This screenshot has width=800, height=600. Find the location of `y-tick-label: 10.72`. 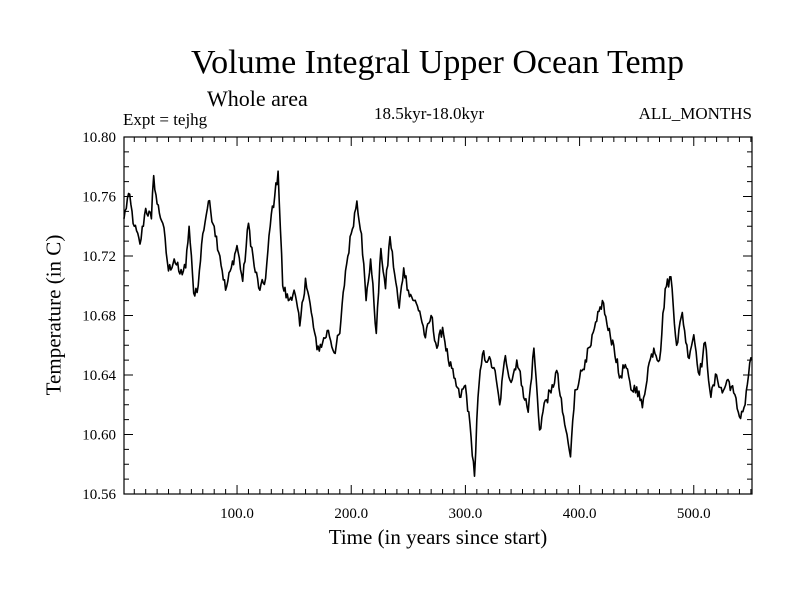

y-tick-label: 10.72 is located at coordinates (99, 257).